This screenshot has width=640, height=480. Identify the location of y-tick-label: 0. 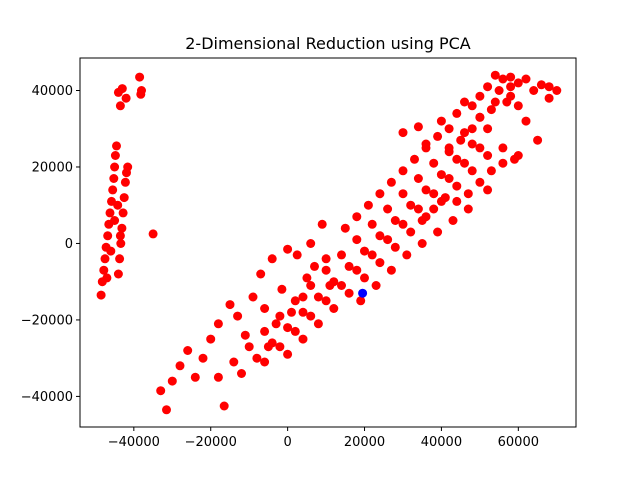
(69, 244).